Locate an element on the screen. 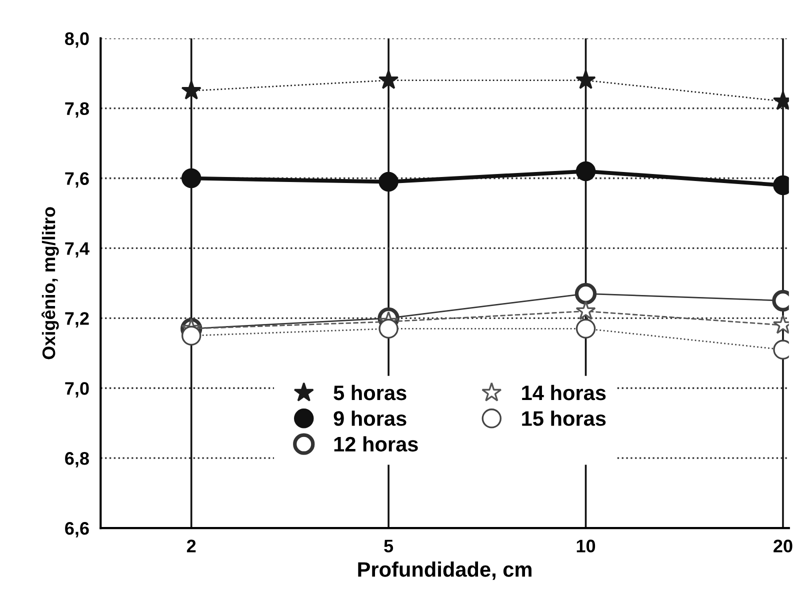 This screenshot has width=805, height=590. legend-label: 5 horas is located at coordinates (370, 392).